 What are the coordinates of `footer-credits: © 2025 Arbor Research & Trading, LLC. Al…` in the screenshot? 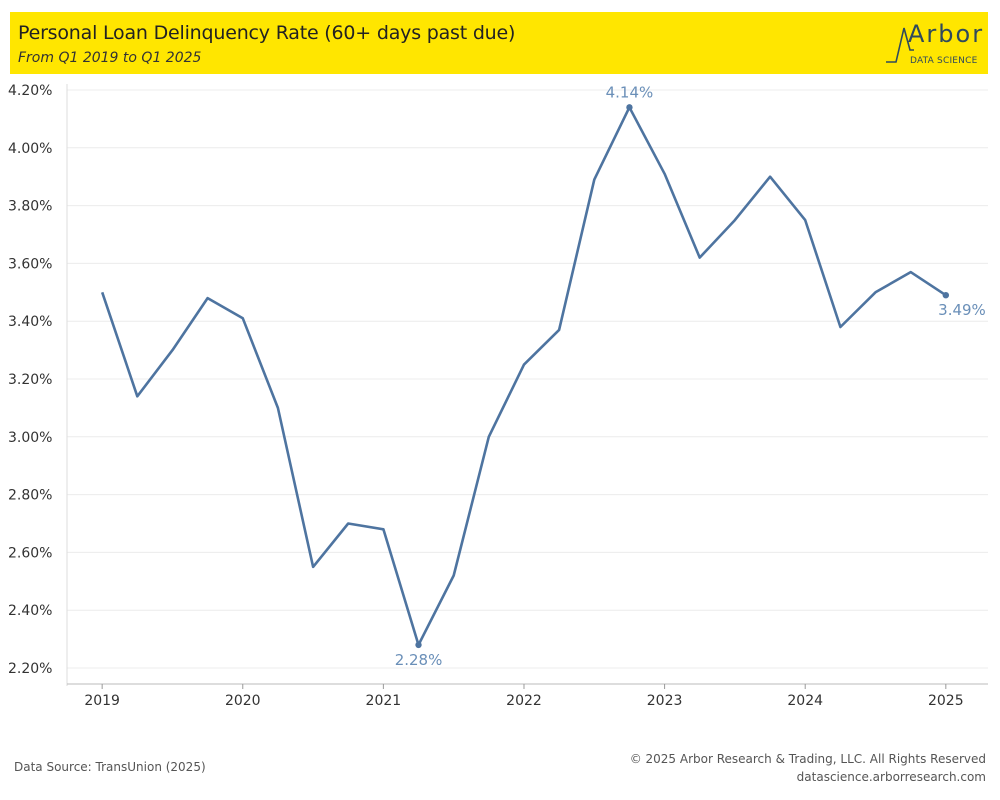 It's located at (808, 768).